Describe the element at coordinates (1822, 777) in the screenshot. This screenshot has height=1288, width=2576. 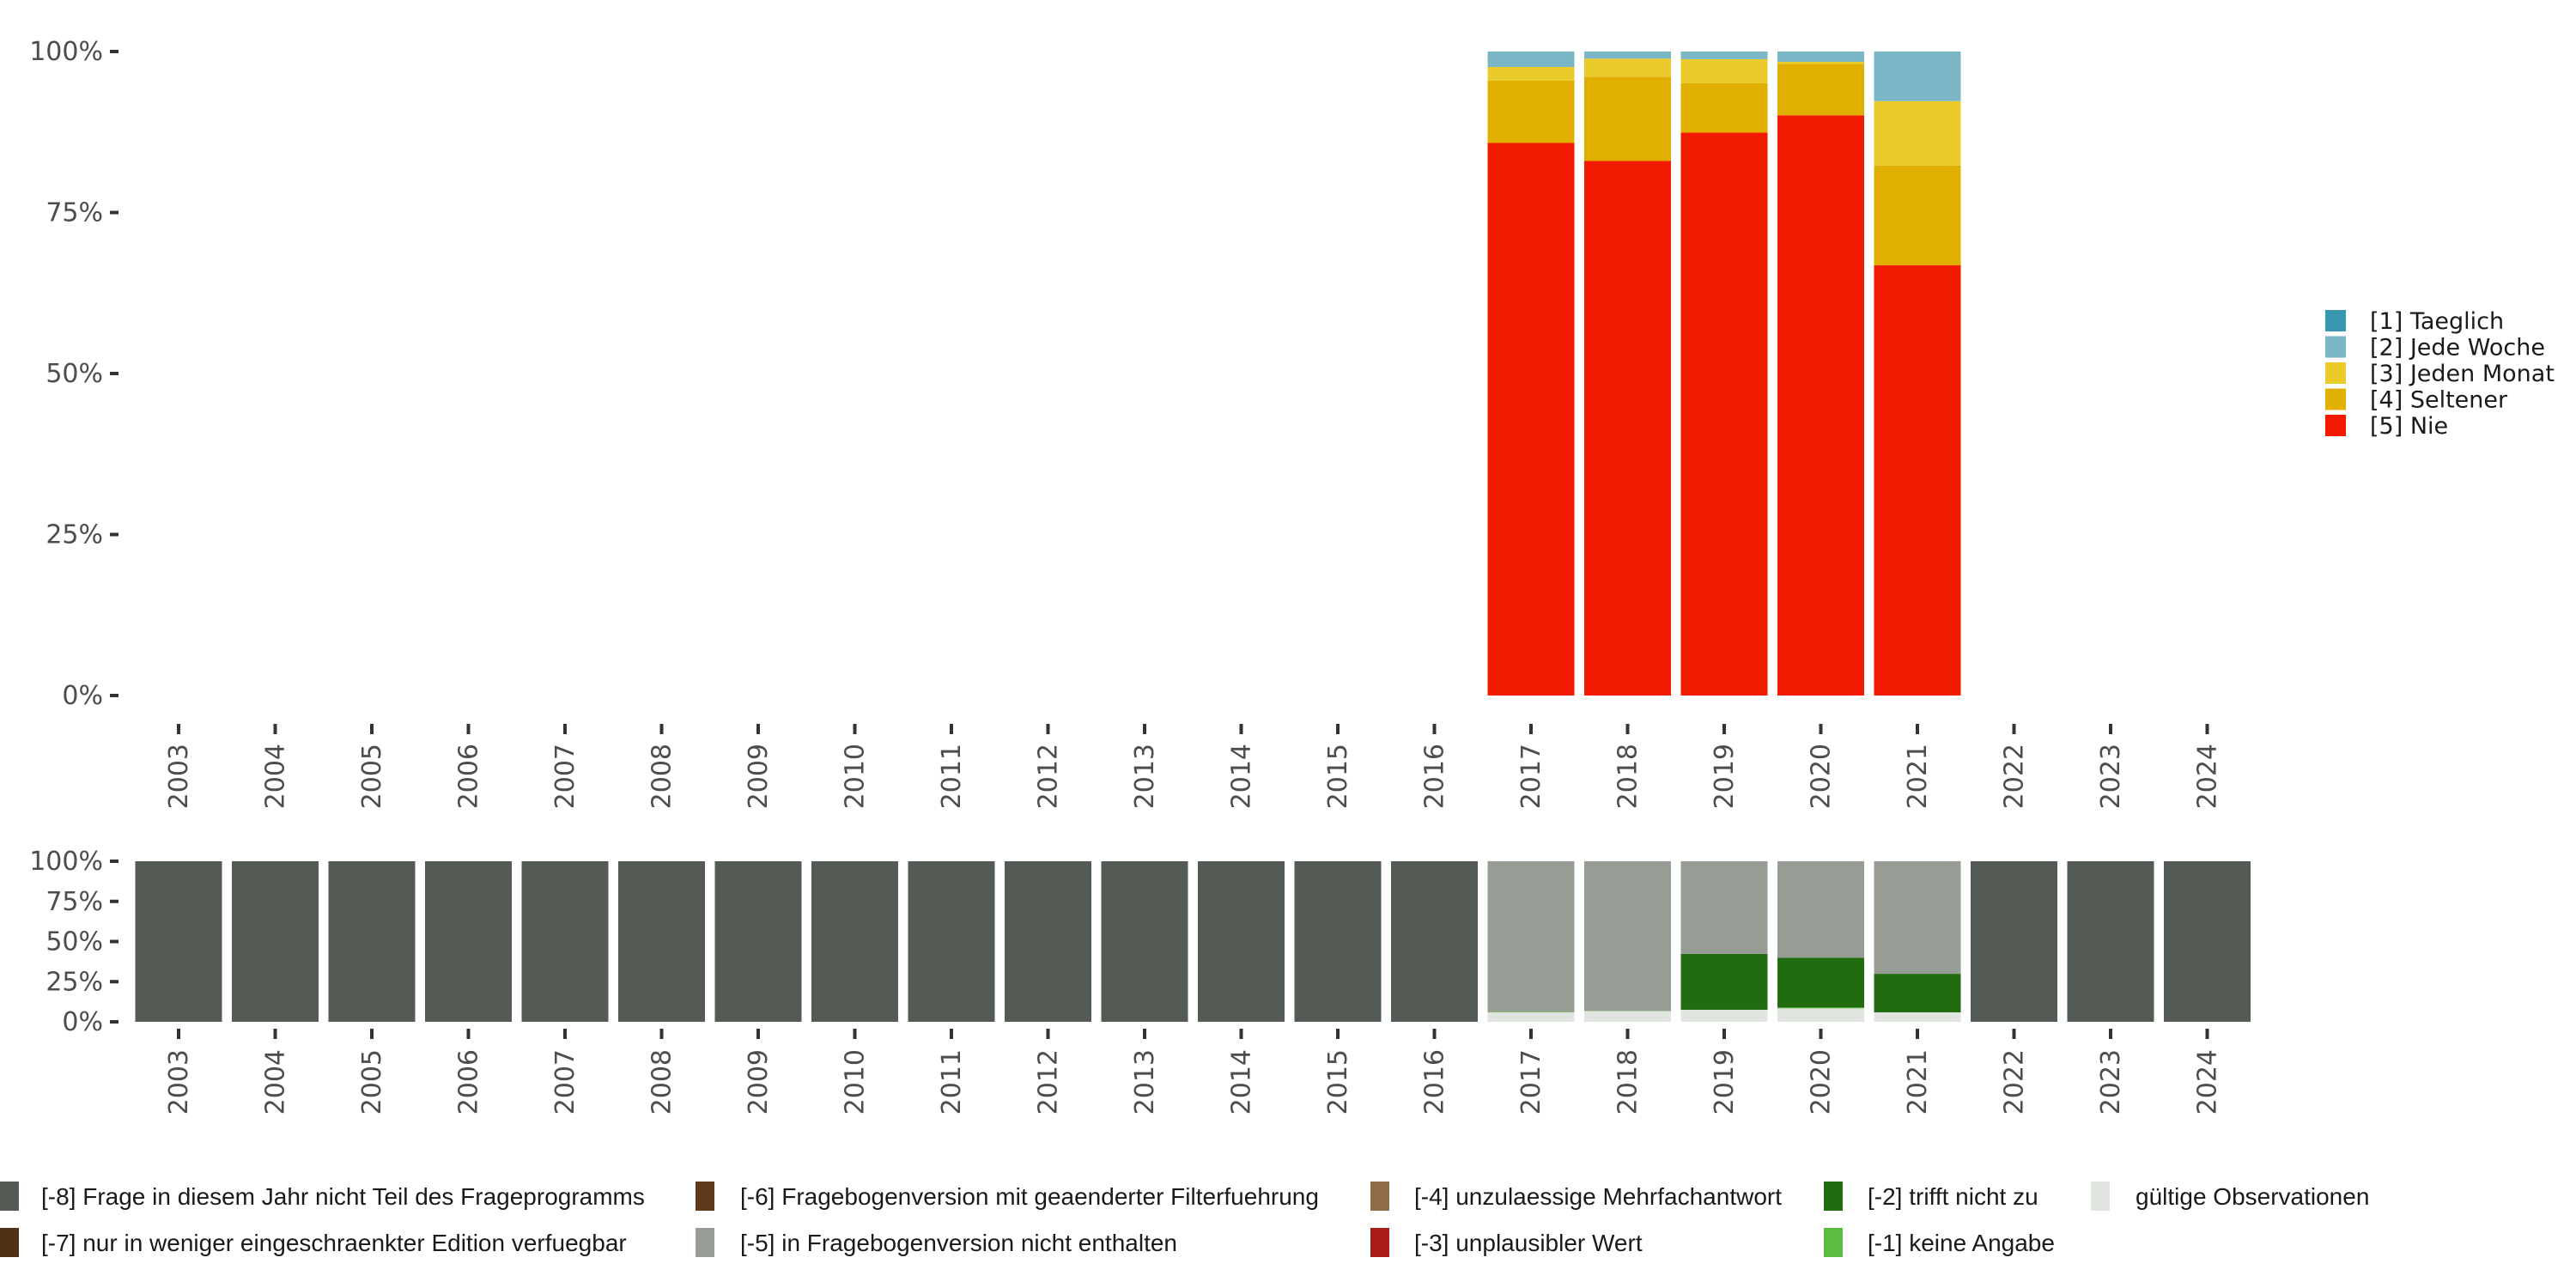
I see `x-tick-label: 2020` at that location.